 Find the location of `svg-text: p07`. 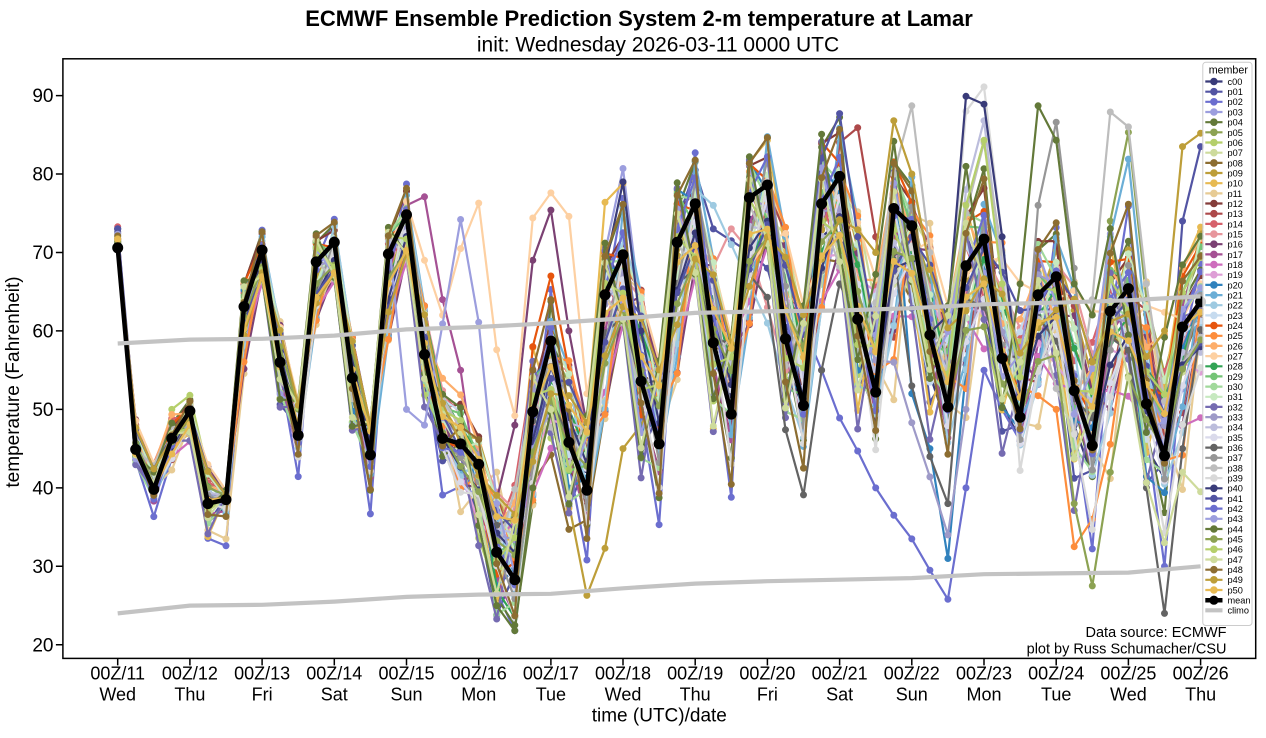

svg-text: p07 is located at coordinates (1235, 153).